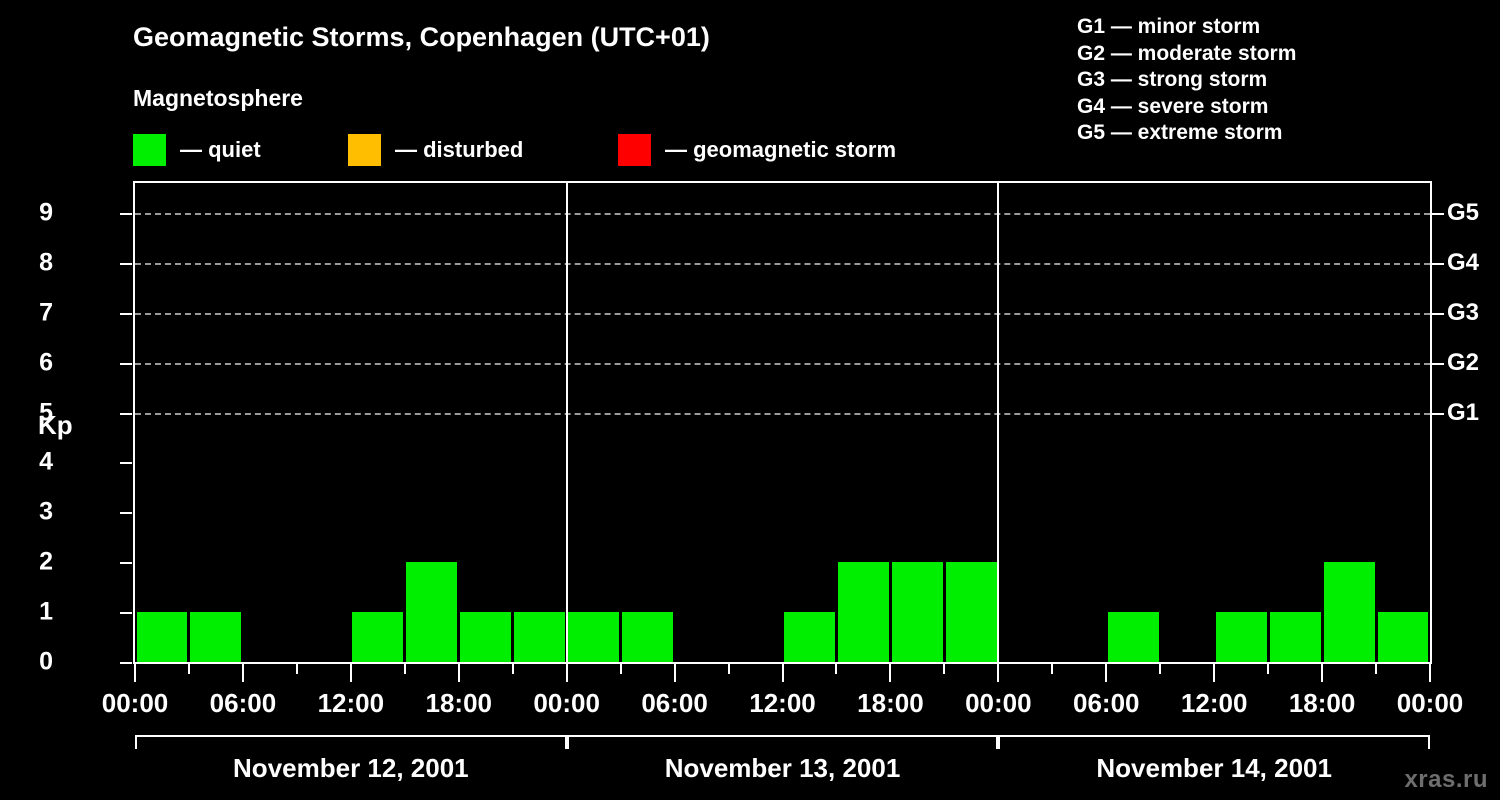  What do you see at coordinates (46, 561) in the screenshot?
I see `ytick-label-2: 2` at bounding box center [46, 561].